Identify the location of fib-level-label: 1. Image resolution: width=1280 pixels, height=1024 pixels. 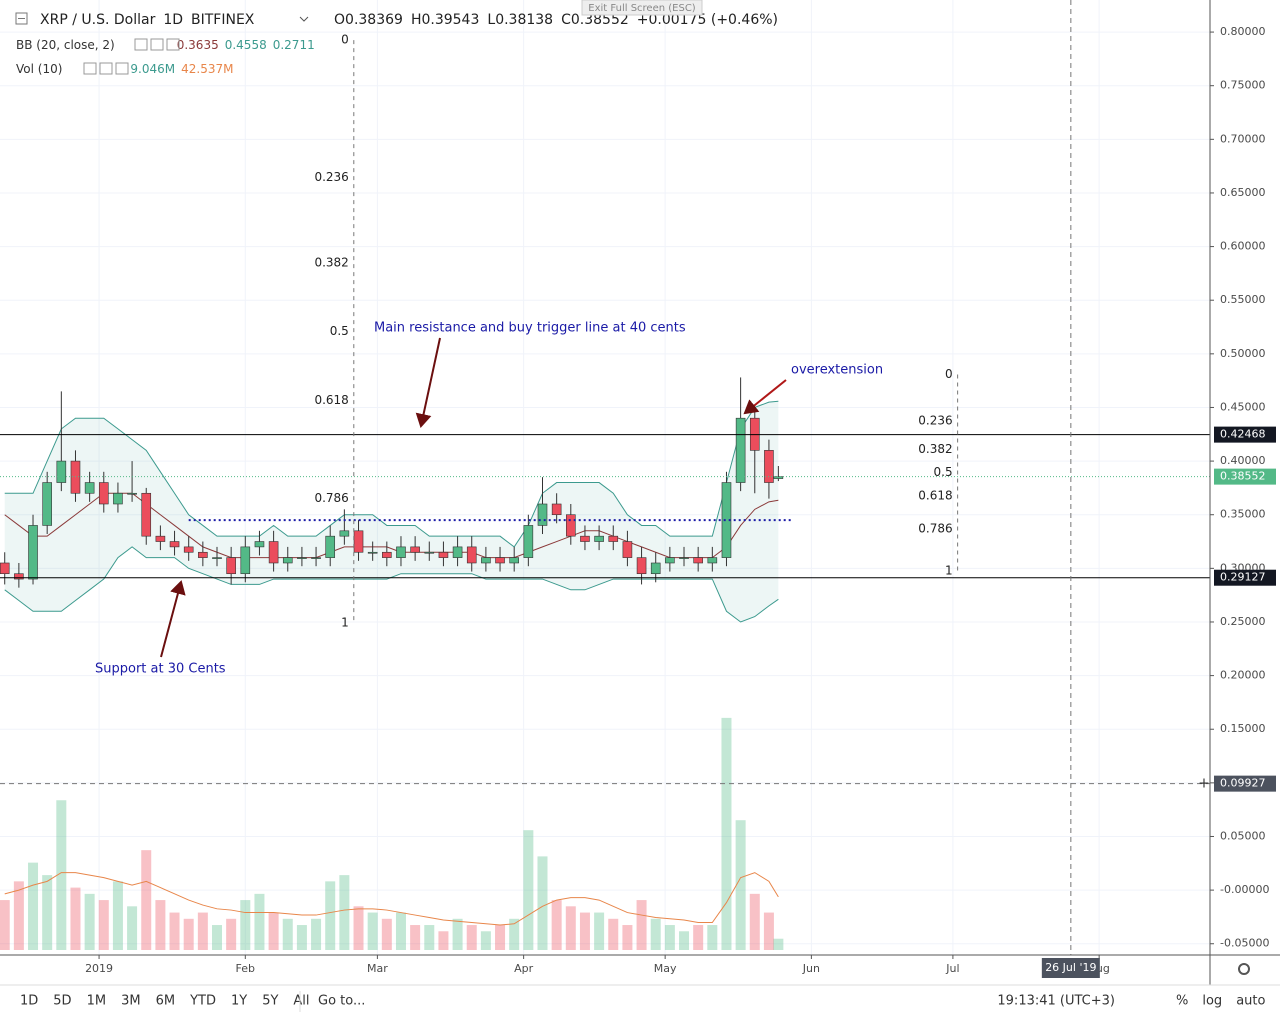
(949, 570).